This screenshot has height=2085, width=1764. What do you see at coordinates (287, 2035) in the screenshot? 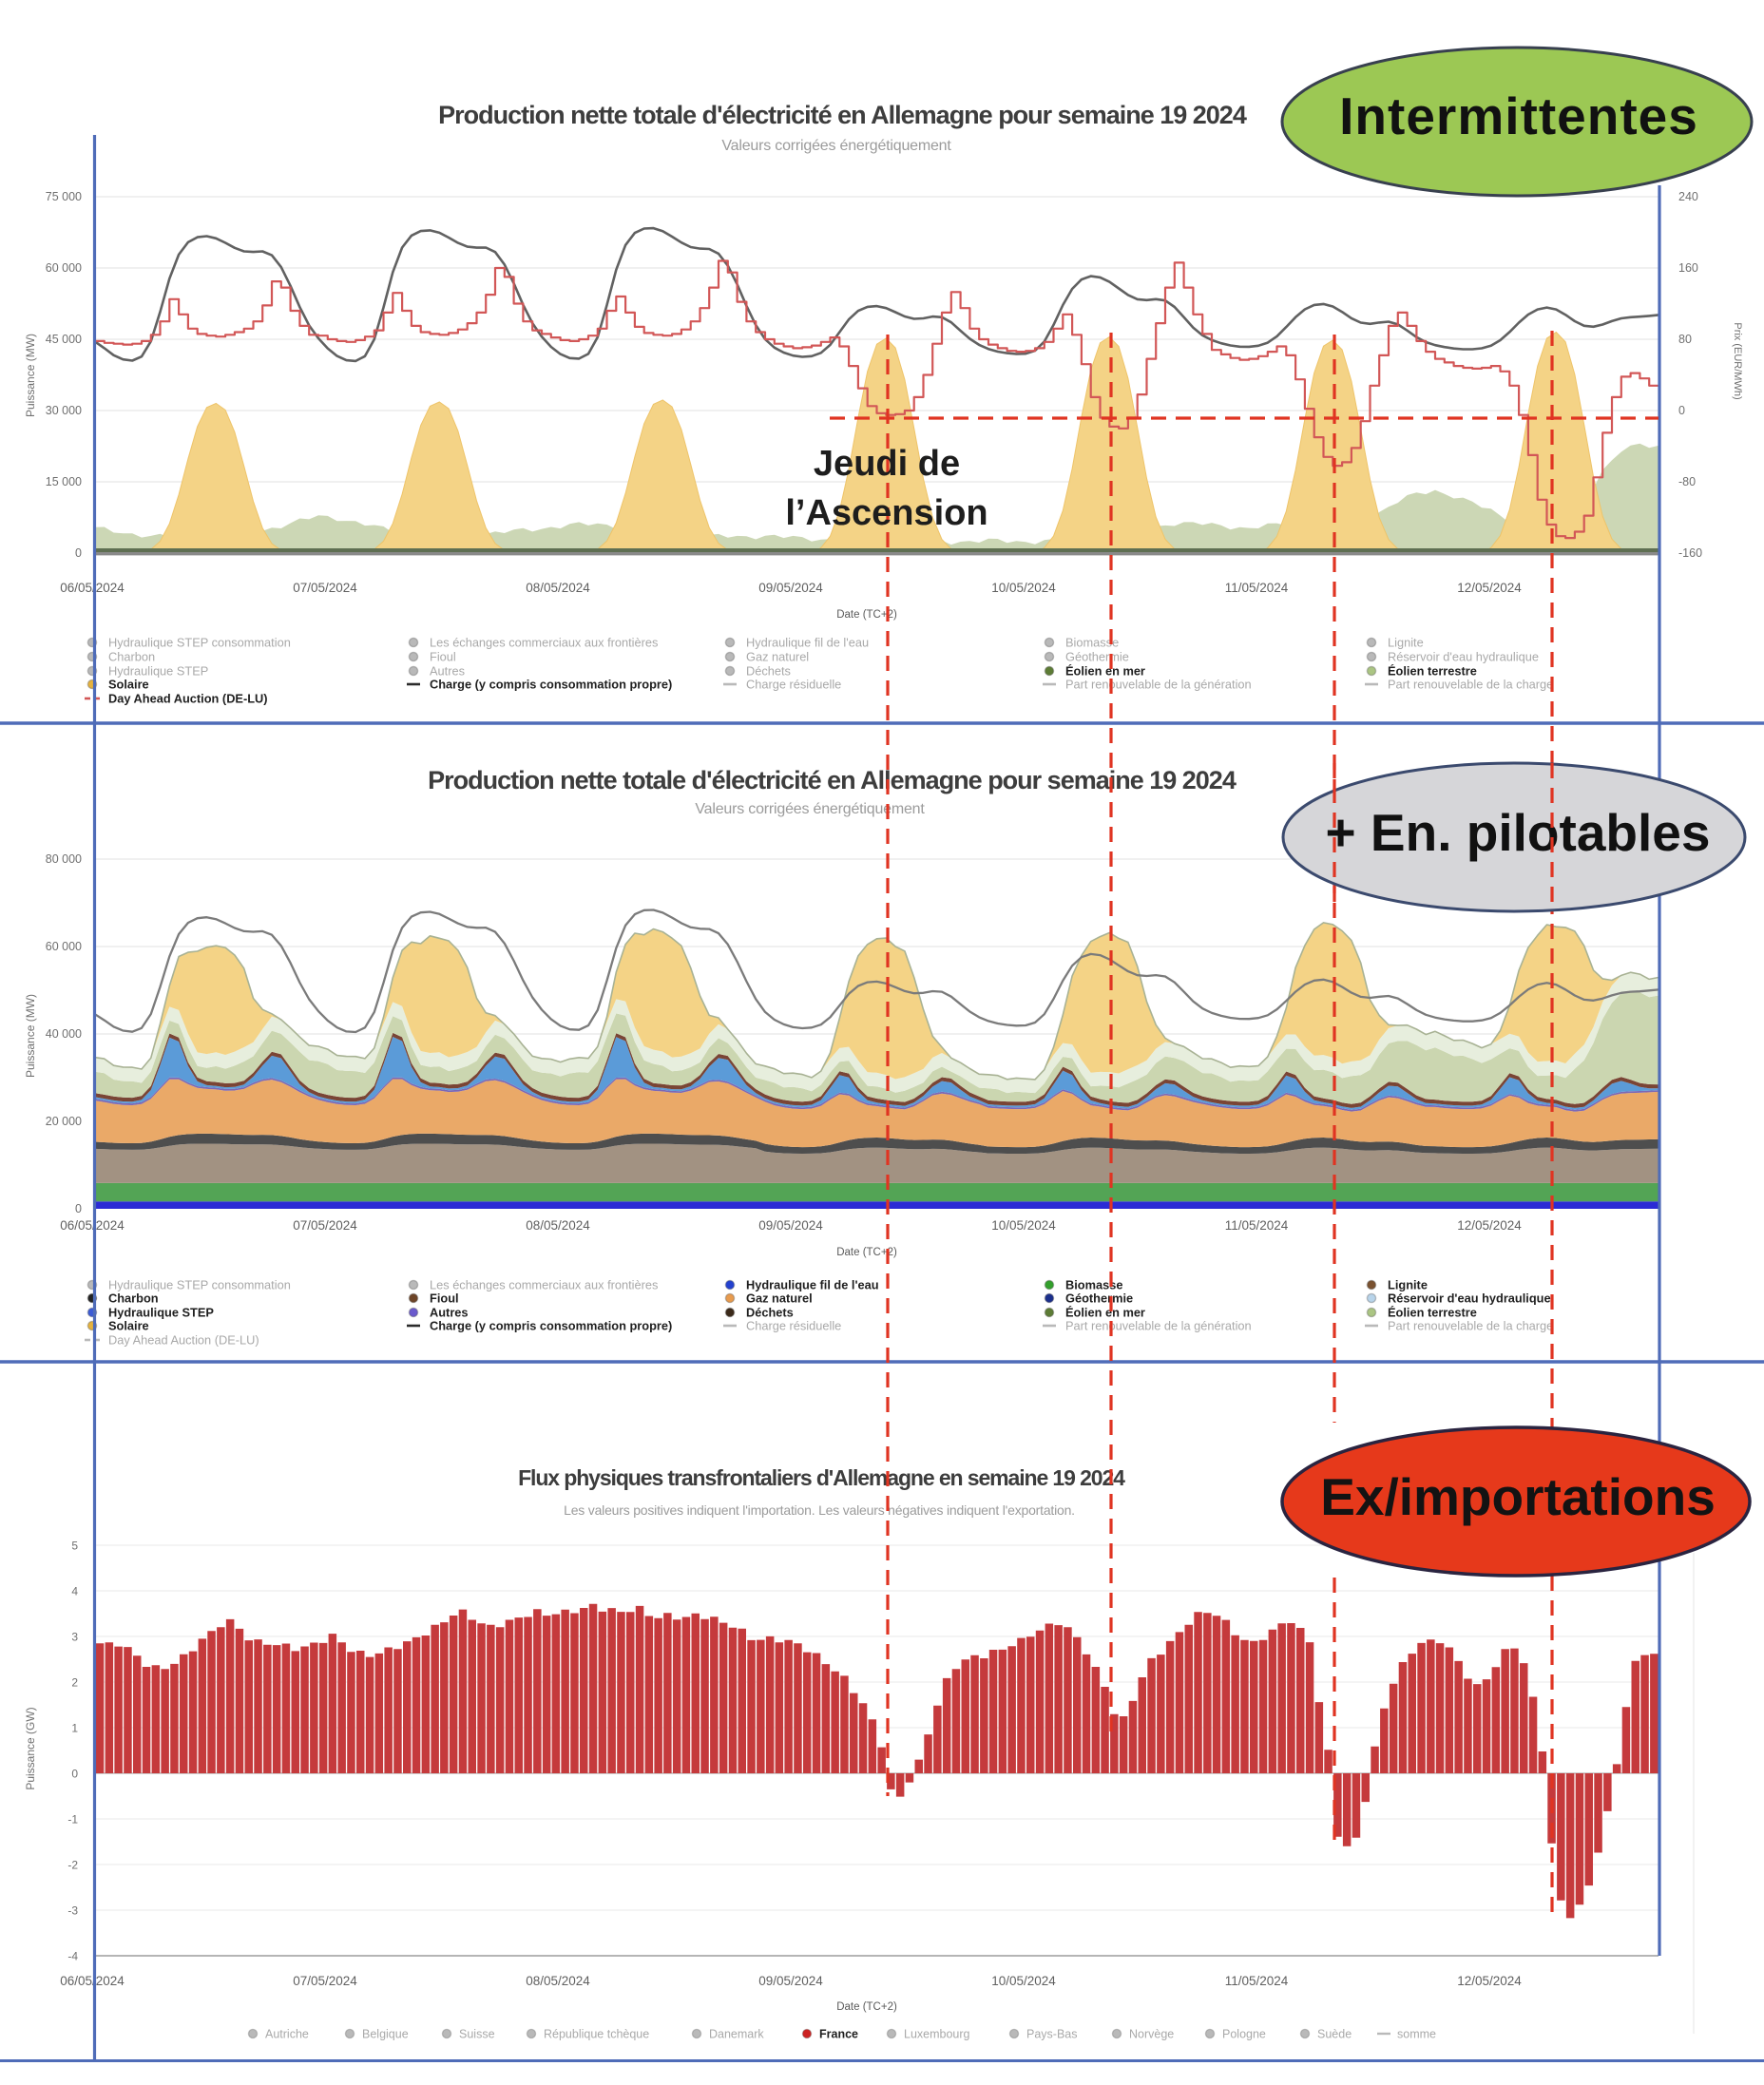
I see `svg-text: Autriche` at bounding box center [287, 2035].